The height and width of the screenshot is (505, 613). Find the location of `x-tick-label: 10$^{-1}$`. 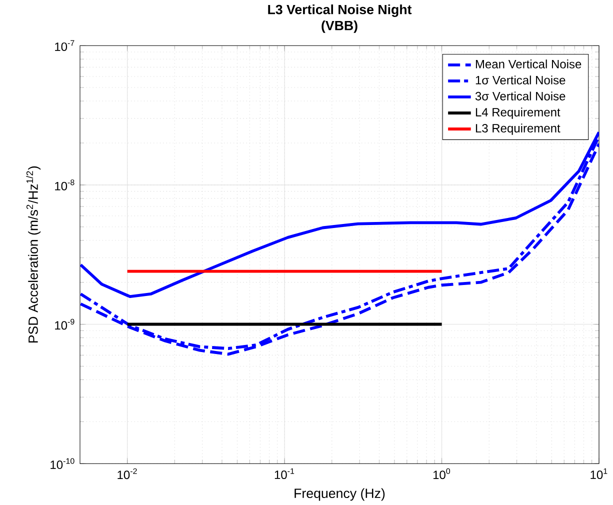

x-tick-label: 10$^{-1}$ is located at coordinates (284, 473).